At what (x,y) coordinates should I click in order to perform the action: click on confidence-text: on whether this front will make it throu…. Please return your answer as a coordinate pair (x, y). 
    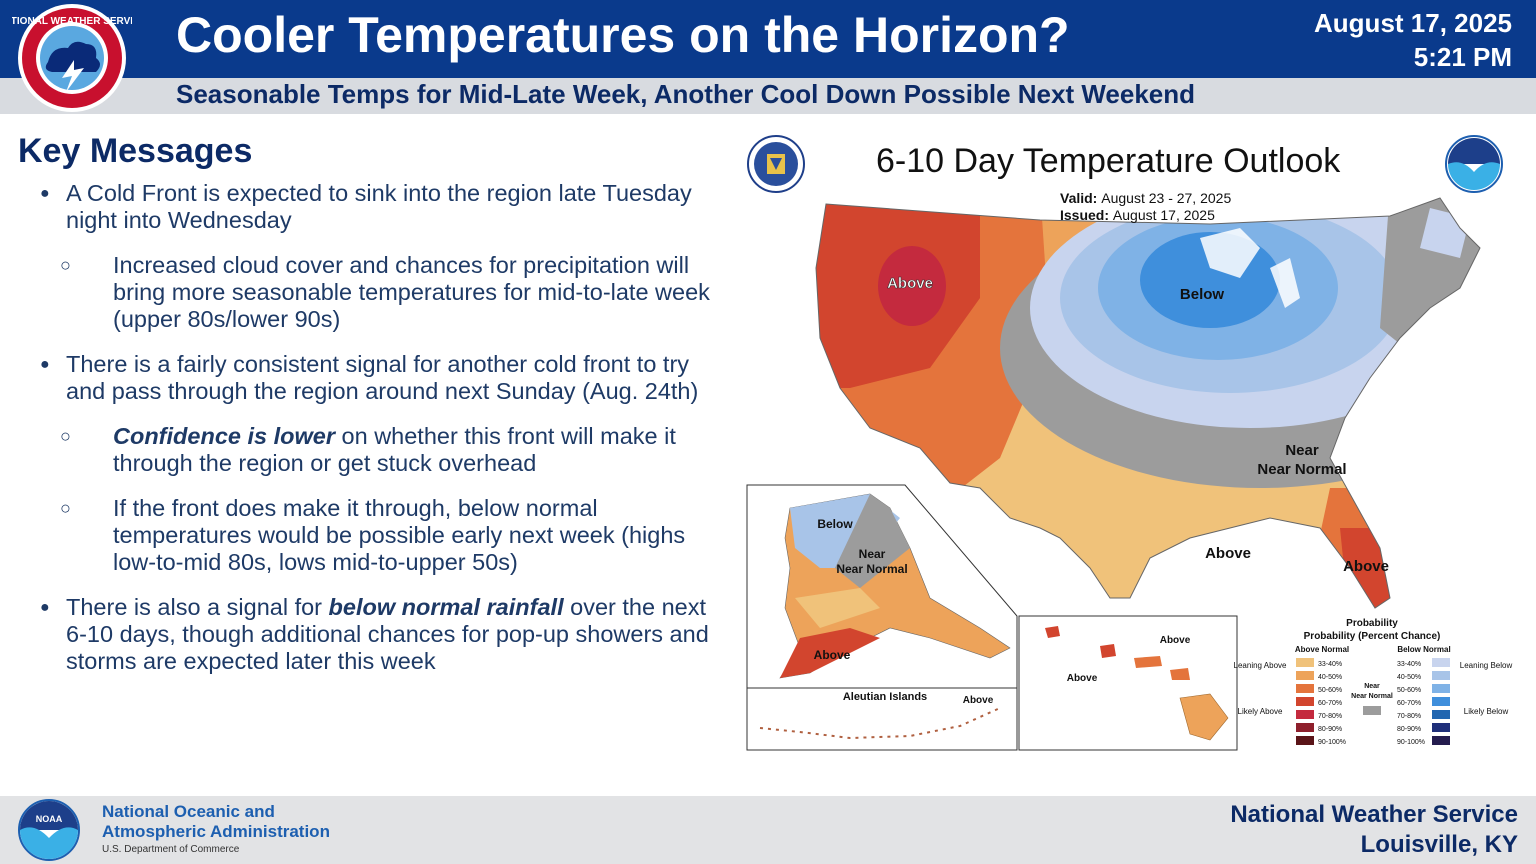
    Looking at the image, I should click on (394, 449).